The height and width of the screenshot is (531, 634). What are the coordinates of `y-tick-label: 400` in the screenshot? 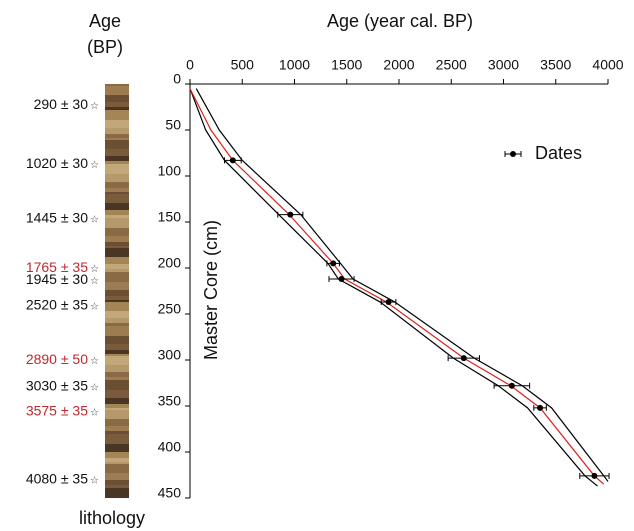 It's located at (170, 447).